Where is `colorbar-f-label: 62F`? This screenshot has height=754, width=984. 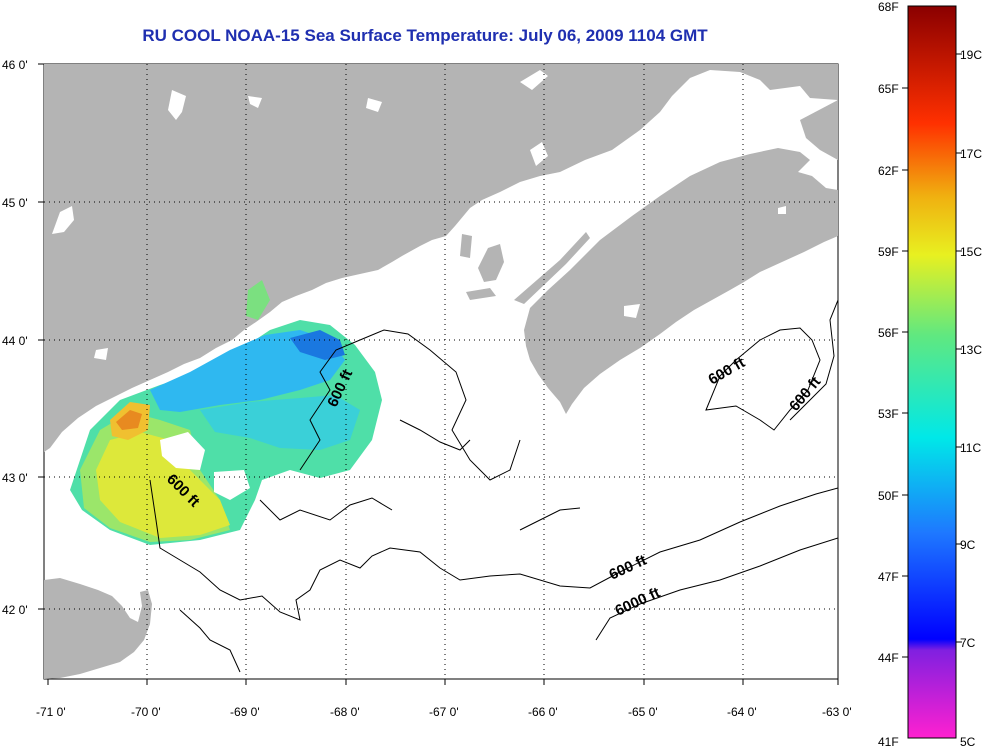
colorbar-f-label: 62F is located at coordinates (888, 171).